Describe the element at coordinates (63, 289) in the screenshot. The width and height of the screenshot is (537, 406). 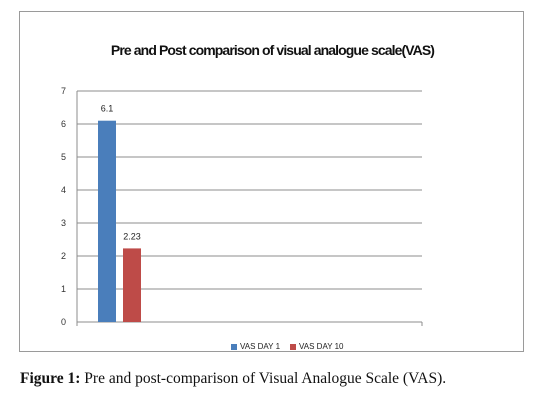
I see `y-tick-label-1: 1` at that location.